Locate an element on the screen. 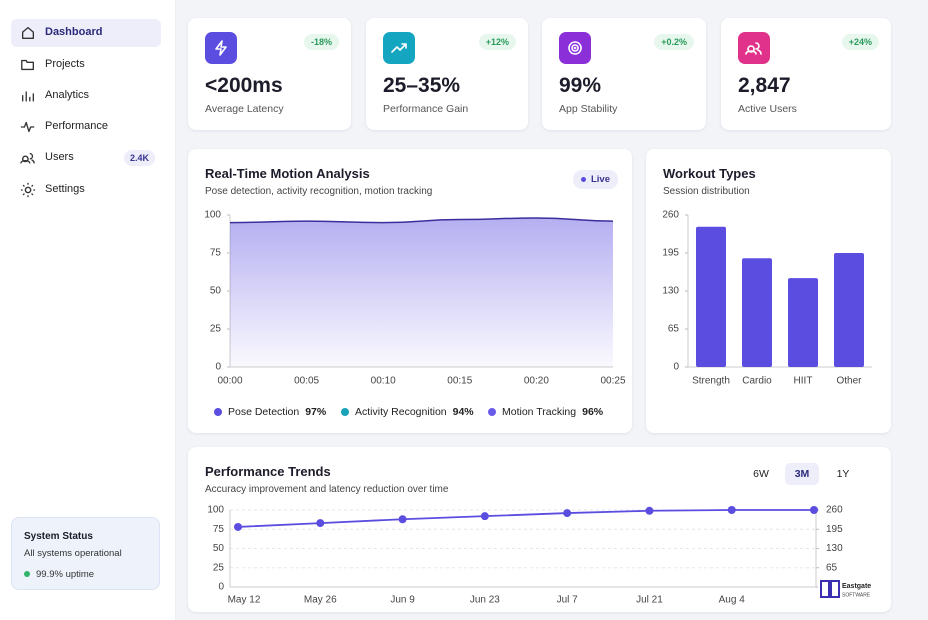 Image resolution: width=928 pixels, height=620 pixels. kpi-change: +24% is located at coordinates (860, 42).